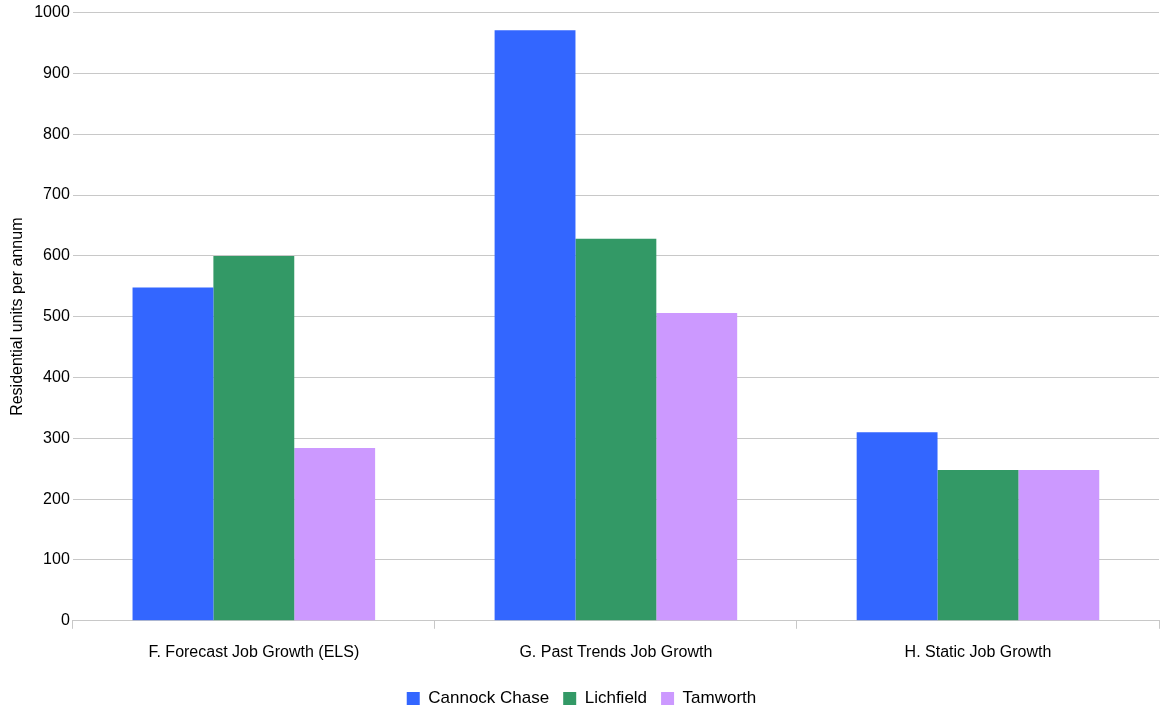 This screenshot has width=1163, height=717. What do you see at coordinates (254, 651) in the screenshot?
I see `x-tick-label: F. Forecast Job Growth (ELS)` at bounding box center [254, 651].